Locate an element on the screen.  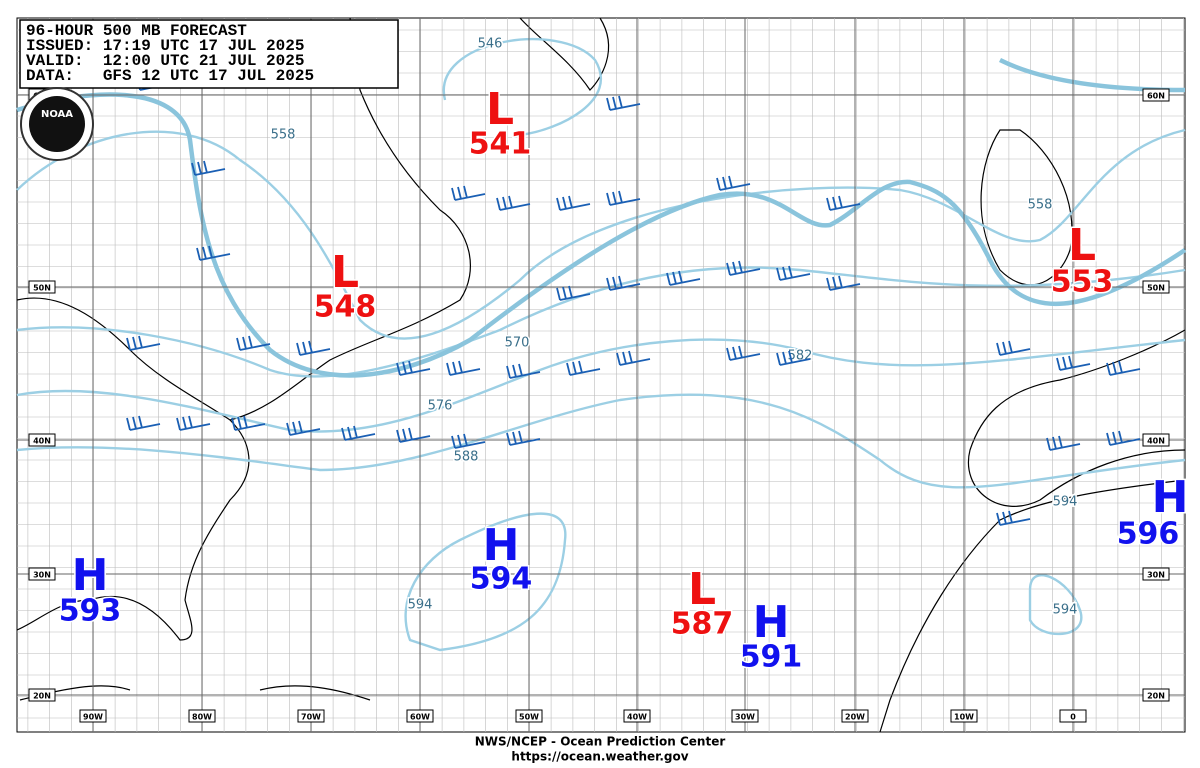
axis-label: 50W is located at coordinates (529, 717).